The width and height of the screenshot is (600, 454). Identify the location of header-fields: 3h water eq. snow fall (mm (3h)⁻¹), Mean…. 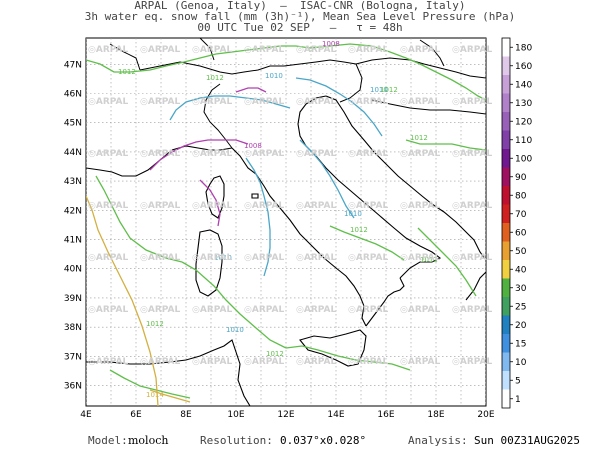
(300, 16).